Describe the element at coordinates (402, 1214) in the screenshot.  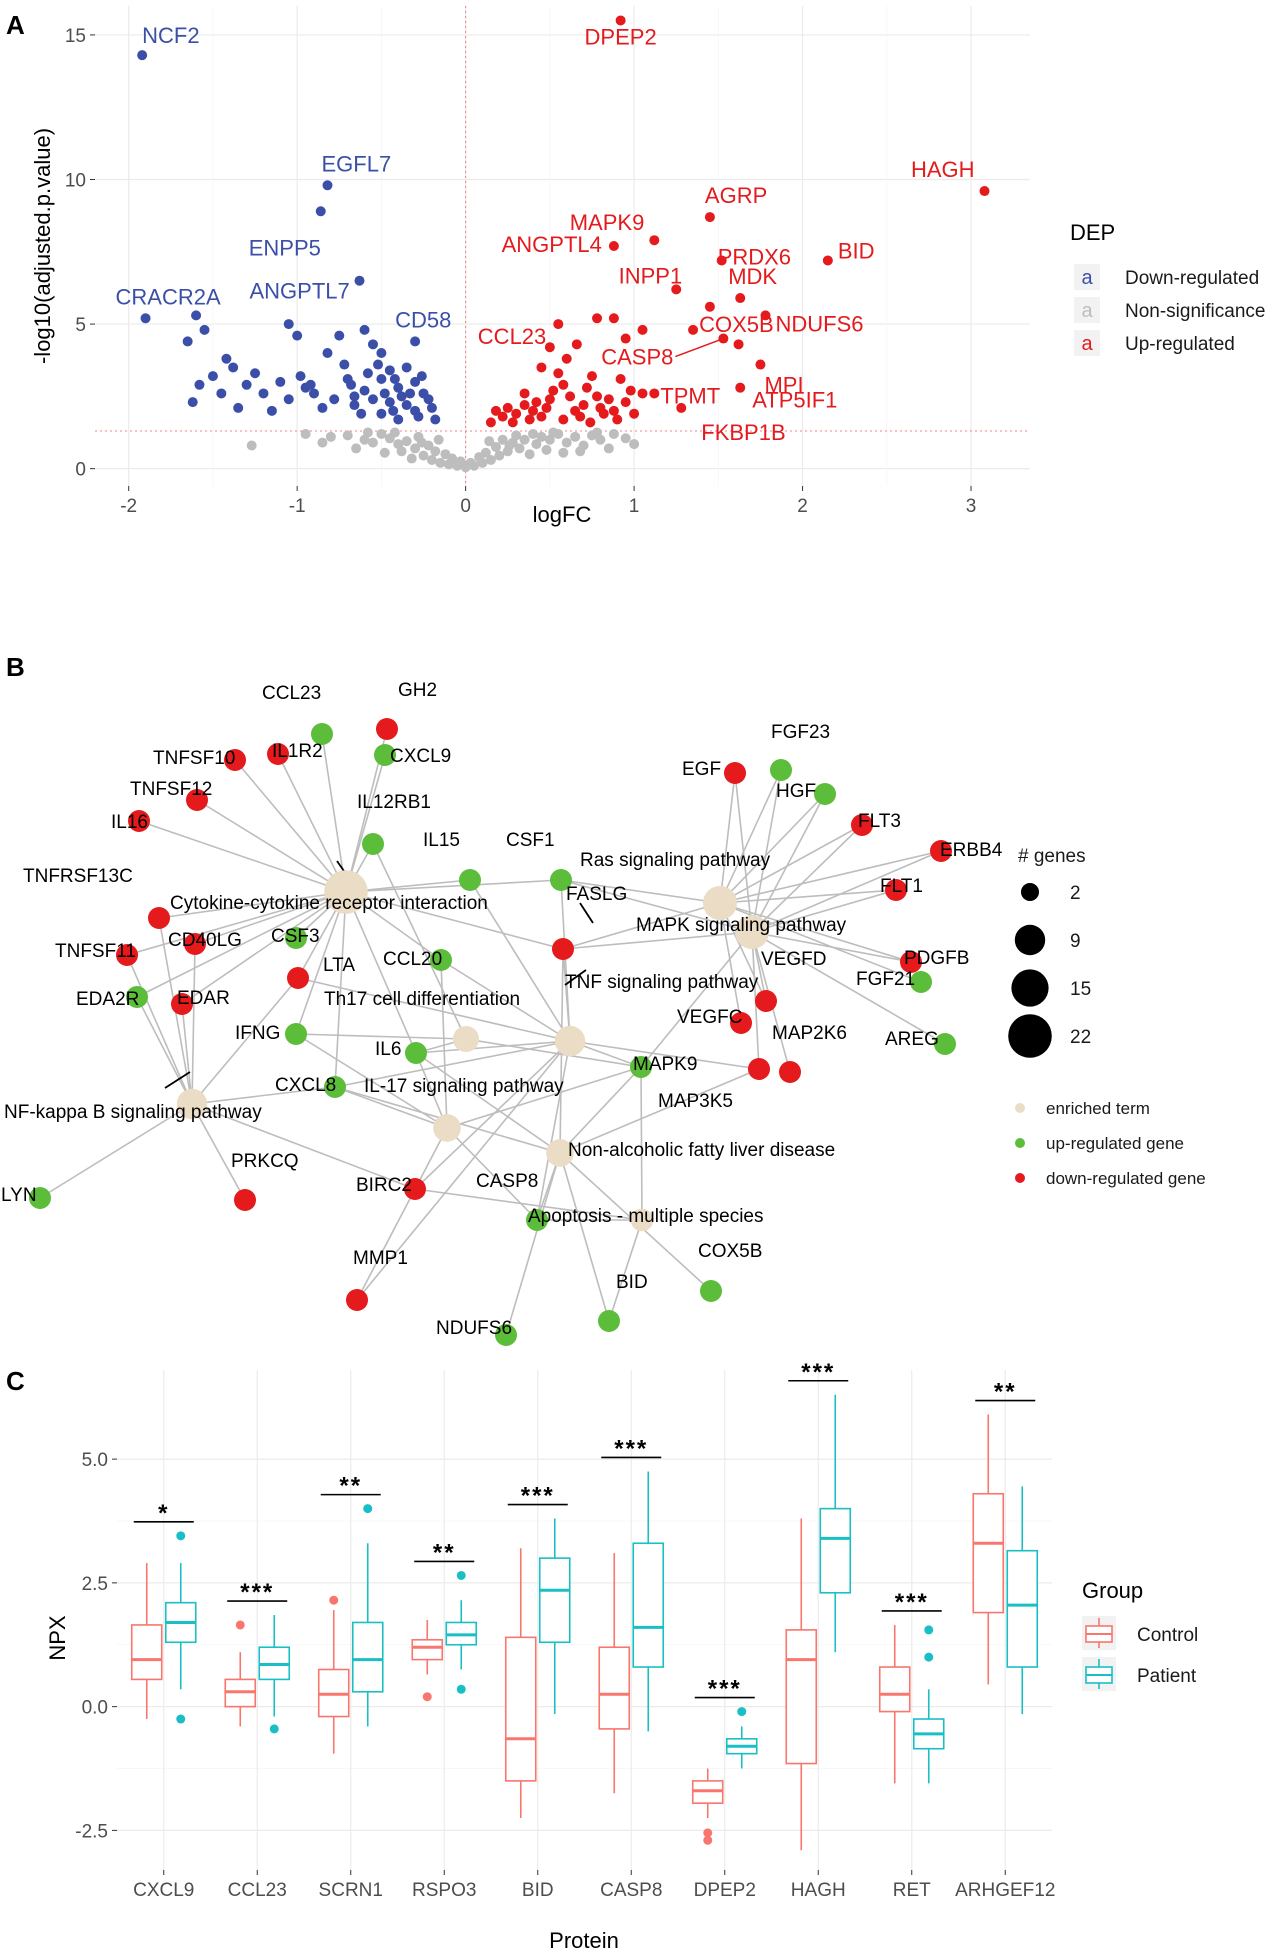
I see `edge-il17-mmp1` at that location.